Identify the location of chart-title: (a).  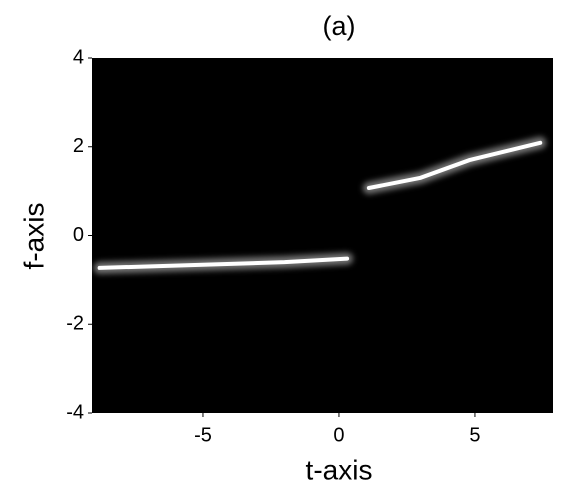
(339, 26).